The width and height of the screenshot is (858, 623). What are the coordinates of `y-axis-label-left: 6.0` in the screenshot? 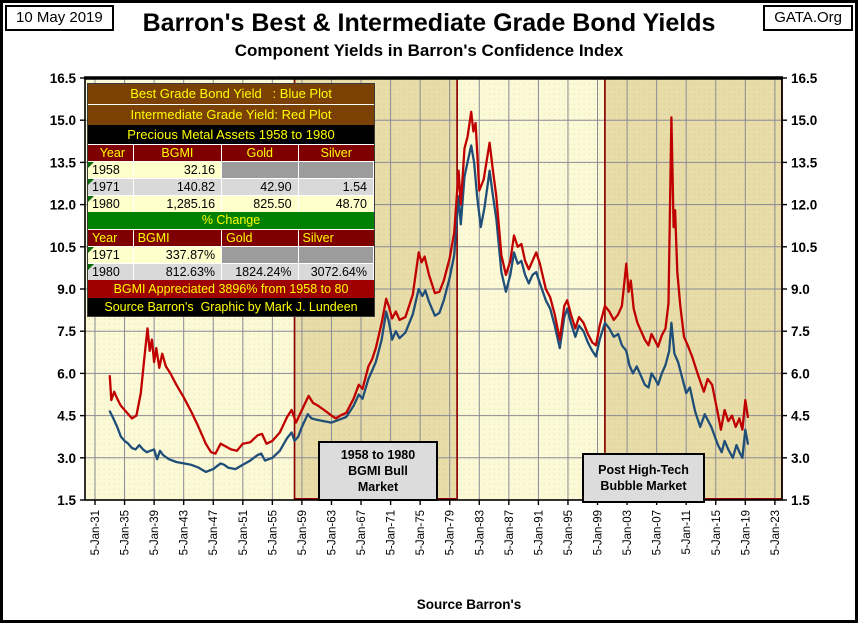 It's located at (66, 373).